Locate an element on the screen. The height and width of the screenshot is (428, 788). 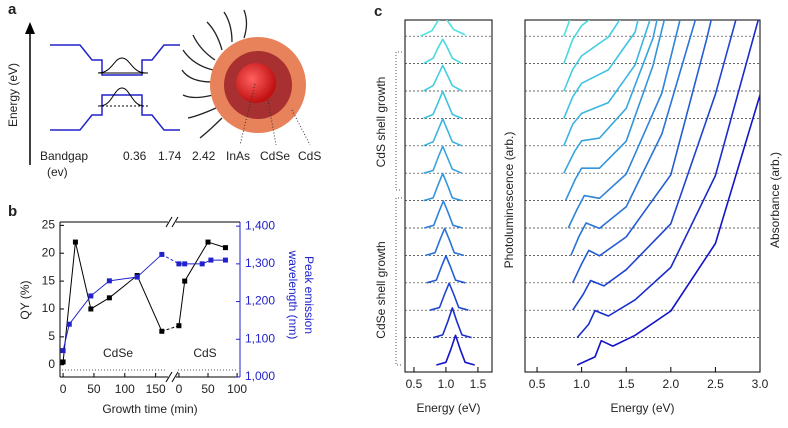
y2-axis-label-line: Peak emission is located at coordinates (309, 295).